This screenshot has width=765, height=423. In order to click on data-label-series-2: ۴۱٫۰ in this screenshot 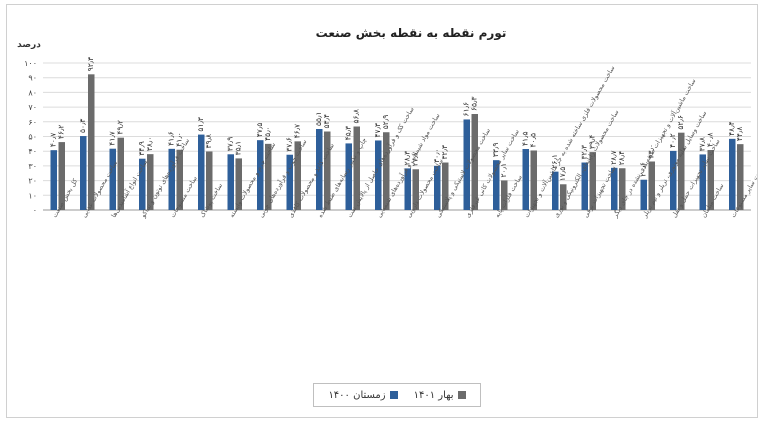, I will do `click(179, 139)`.